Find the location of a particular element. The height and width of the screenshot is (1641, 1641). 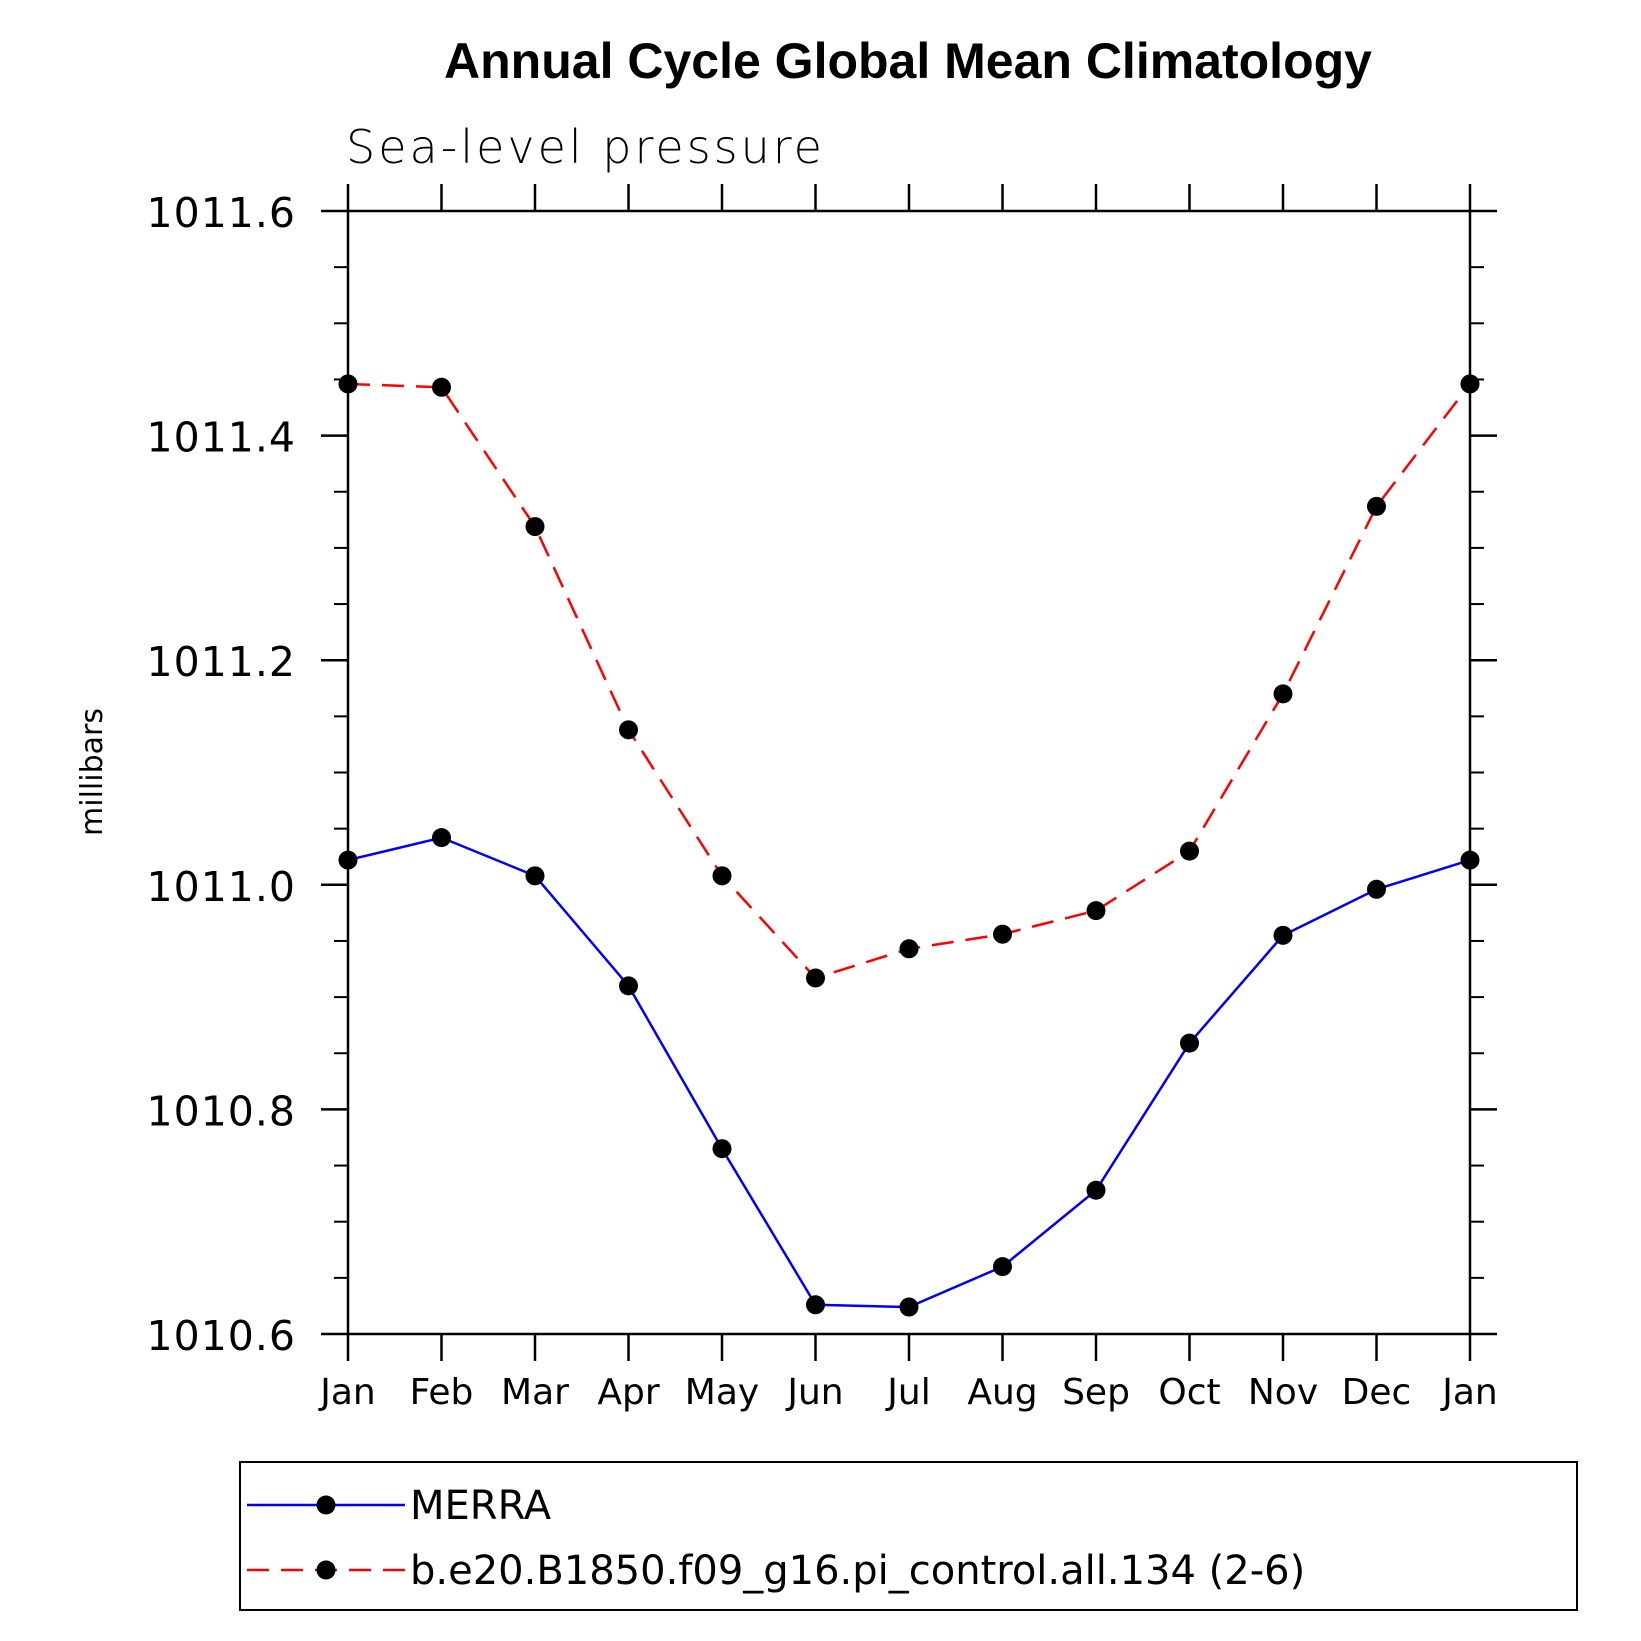

y-tick-label: 1010.6 is located at coordinates (221, 1336).